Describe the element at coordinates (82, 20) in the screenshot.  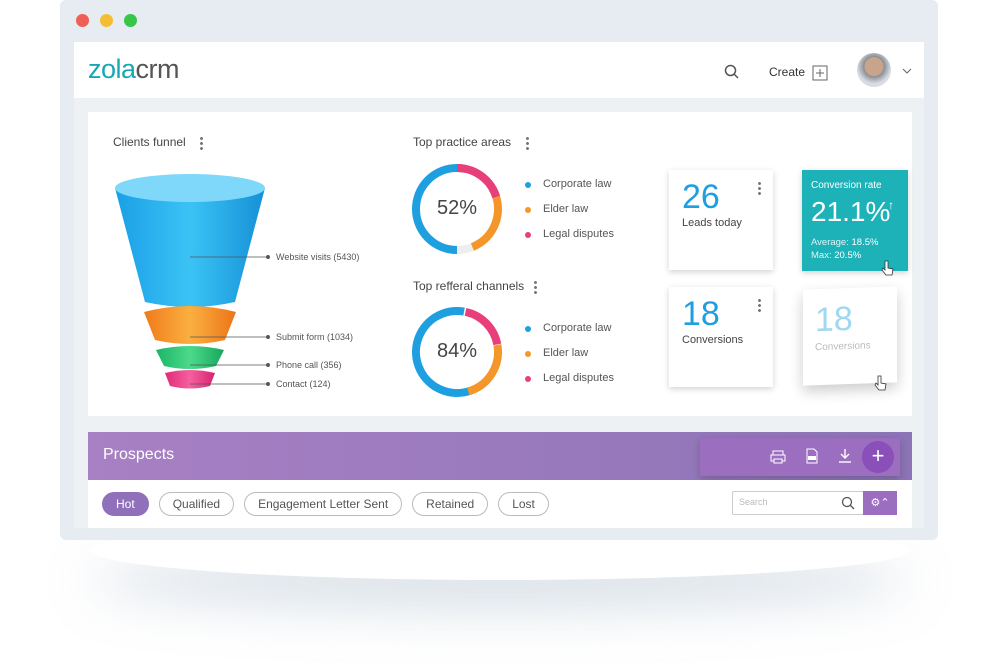
I see `close-dot` at that location.